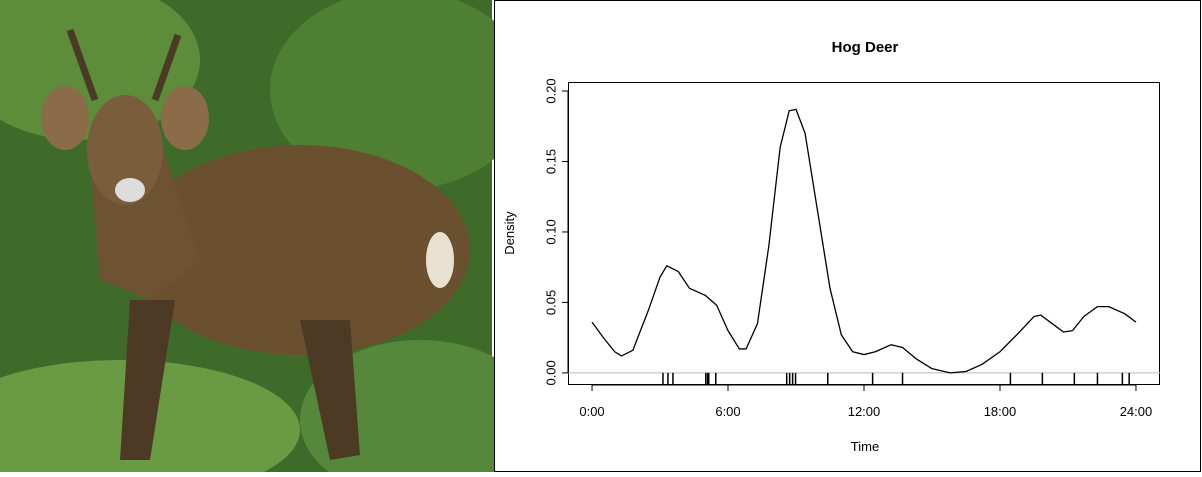  What do you see at coordinates (130, 190) in the screenshot?
I see `deer-muzzle` at bounding box center [130, 190].